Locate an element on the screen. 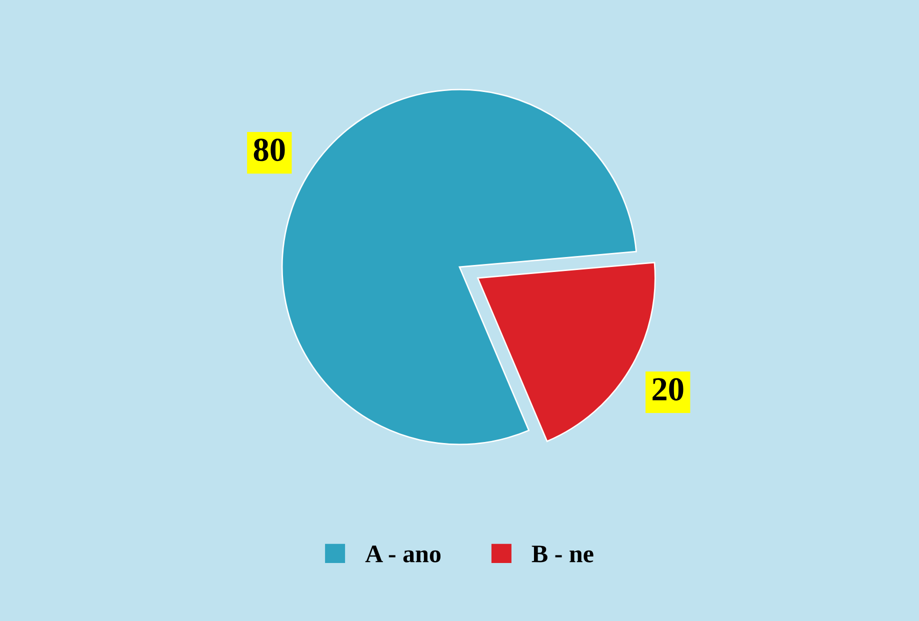 This screenshot has width=919, height=621. data-label: 80 is located at coordinates (269, 150).